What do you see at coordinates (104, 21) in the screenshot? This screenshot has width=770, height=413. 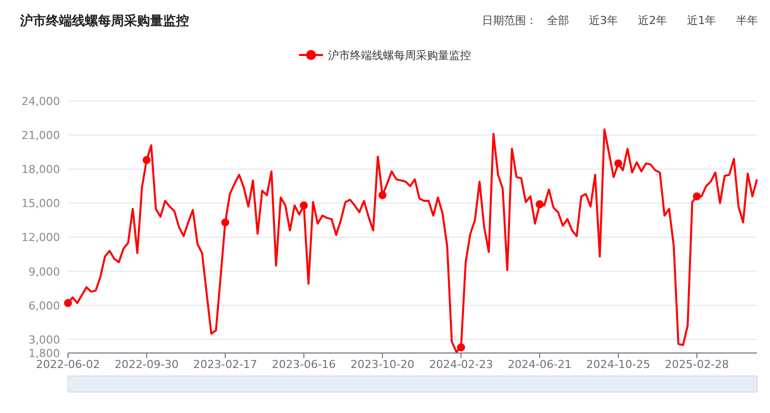 I see `chart-title: 沪市终端线螺每周采购量监控` at bounding box center [104, 21].